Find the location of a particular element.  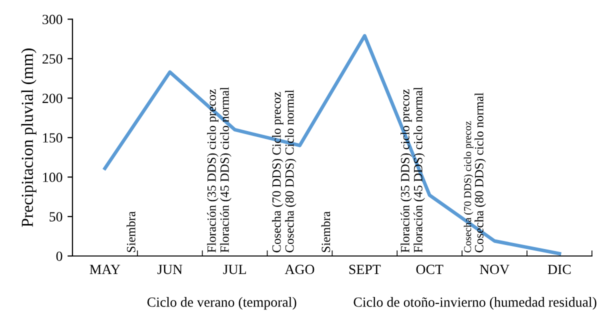

y-tick-label: 0 is located at coordinates (59, 256).